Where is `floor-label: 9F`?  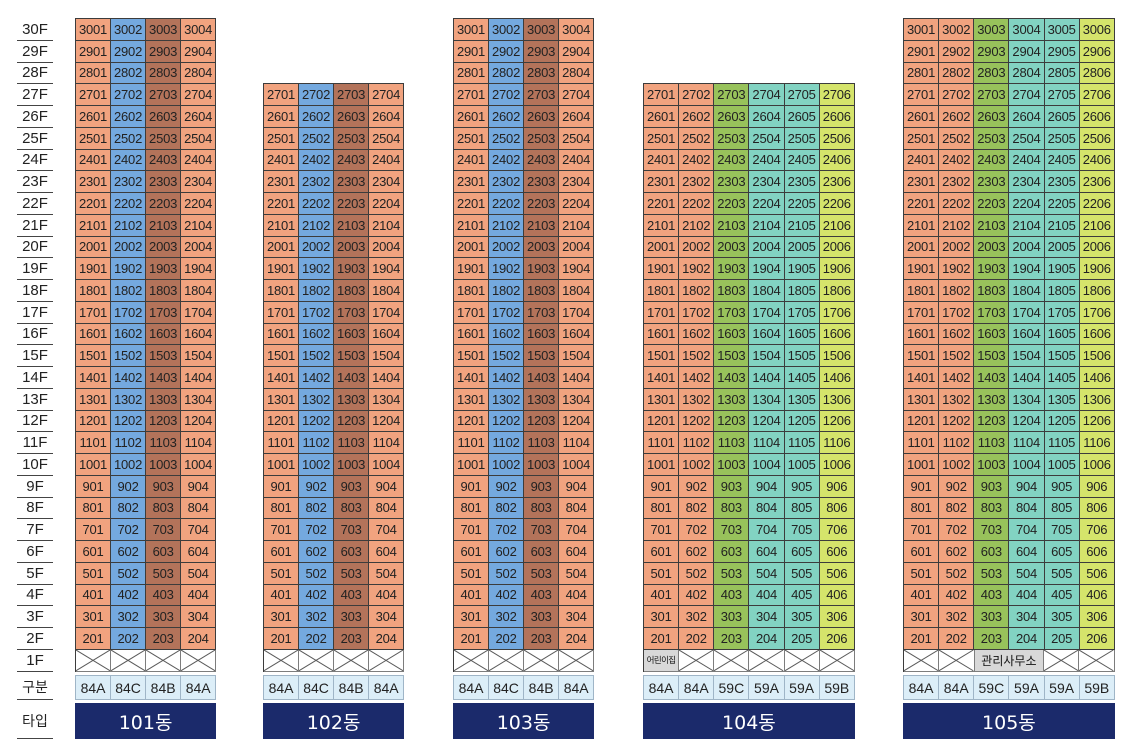
floor-label: 9F is located at coordinates (35, 487).